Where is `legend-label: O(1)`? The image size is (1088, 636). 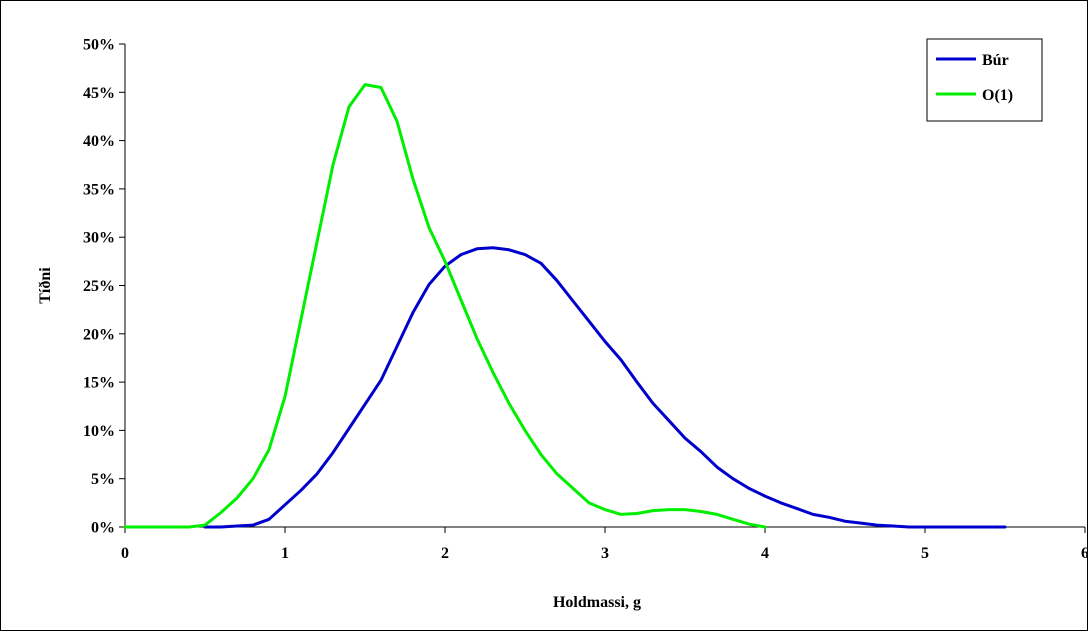 legend-label: O(1) is located at coordinates (997, 95).